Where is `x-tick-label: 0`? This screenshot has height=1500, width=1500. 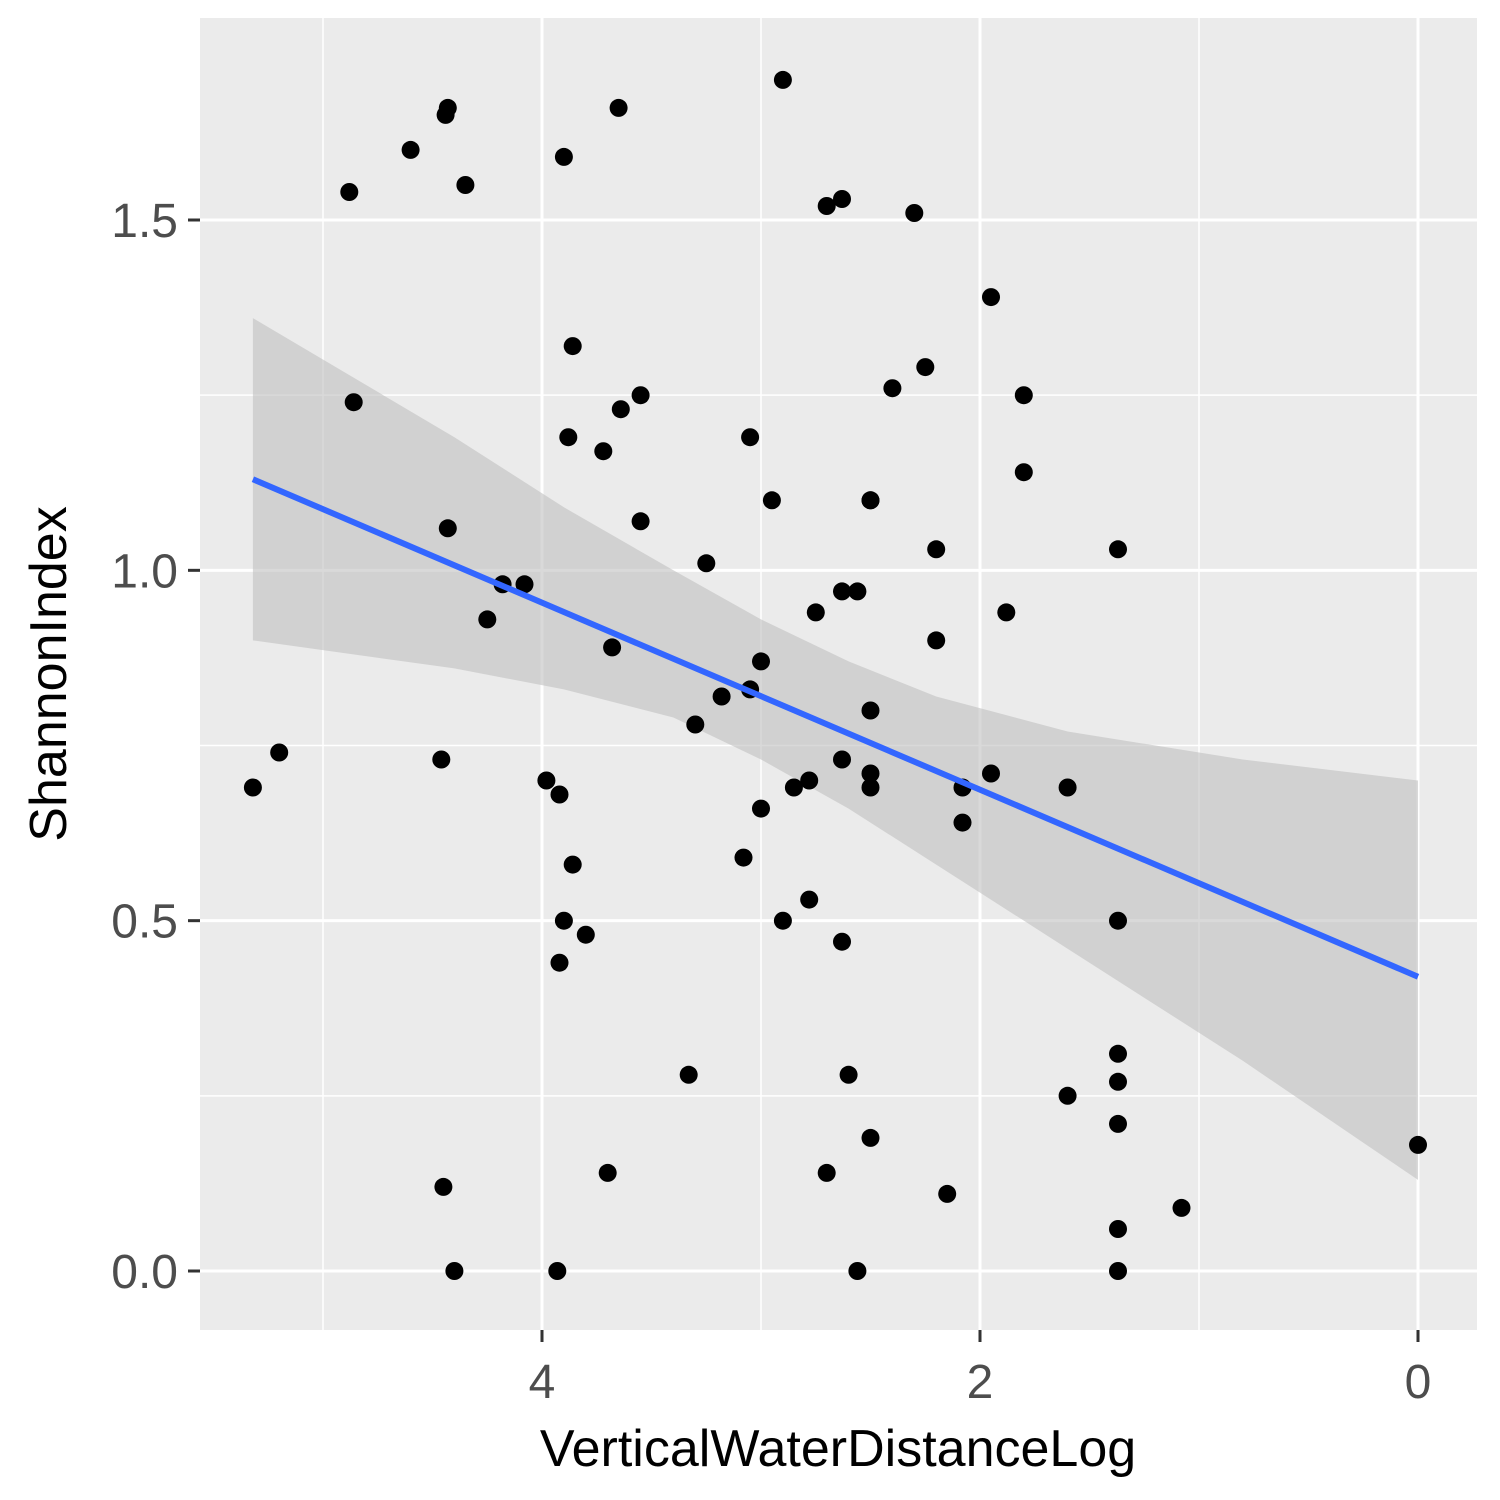
x-tick-label: 0 is located at coordinates (1418, 1382).